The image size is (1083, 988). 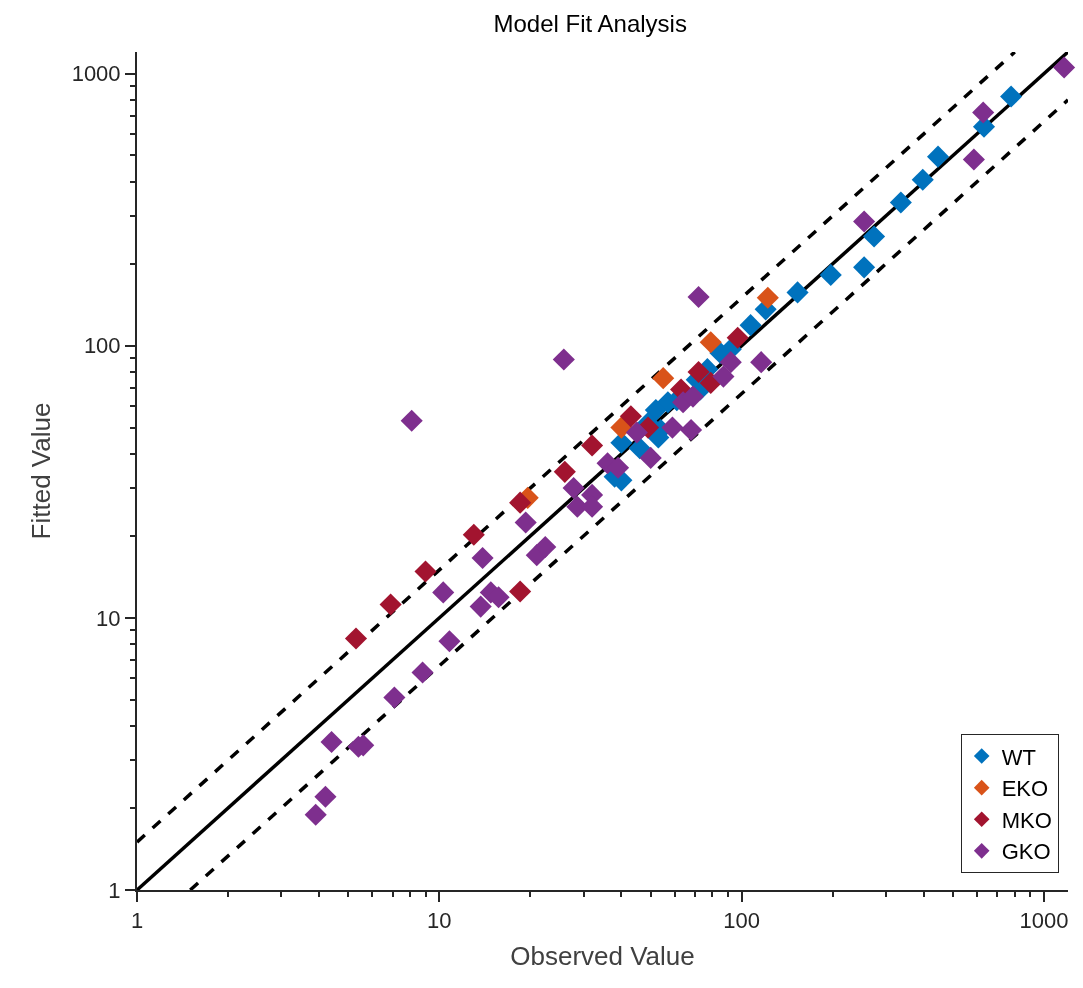 I want to click on y-axis-title: Fitted Value, so click(x=40, y=471).